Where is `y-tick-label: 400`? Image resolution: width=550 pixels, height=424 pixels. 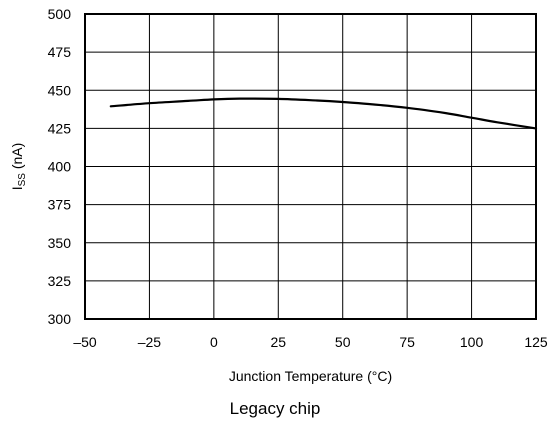
y-tick-label: 400 is located at coordinates (60, 167).